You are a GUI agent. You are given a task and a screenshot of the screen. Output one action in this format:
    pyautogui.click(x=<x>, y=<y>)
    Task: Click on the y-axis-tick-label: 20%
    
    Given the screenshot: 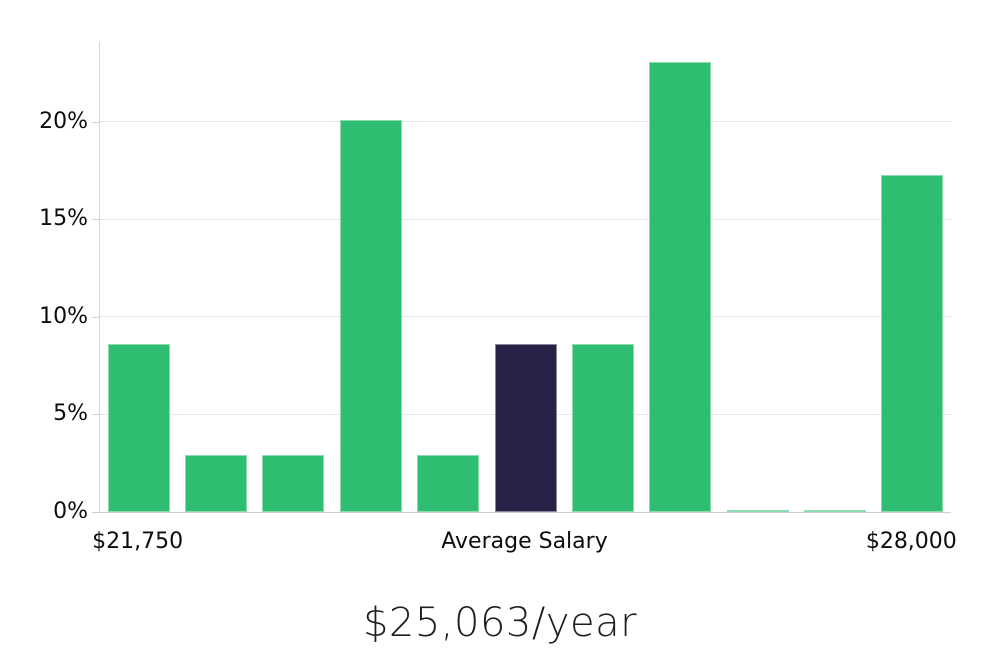 What is the action you would take?
    pyautogui.click(x=63, y=121)
    